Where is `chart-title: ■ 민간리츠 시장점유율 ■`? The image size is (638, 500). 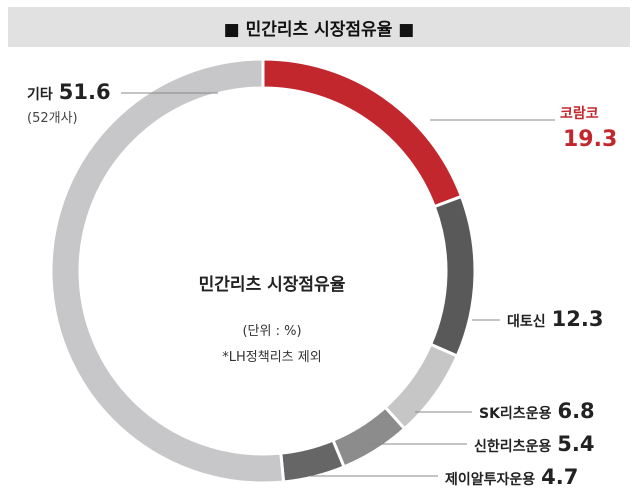
chart-title: ■ 민간리츠 시장점유율 ■ is located at coordinates (319, 27).